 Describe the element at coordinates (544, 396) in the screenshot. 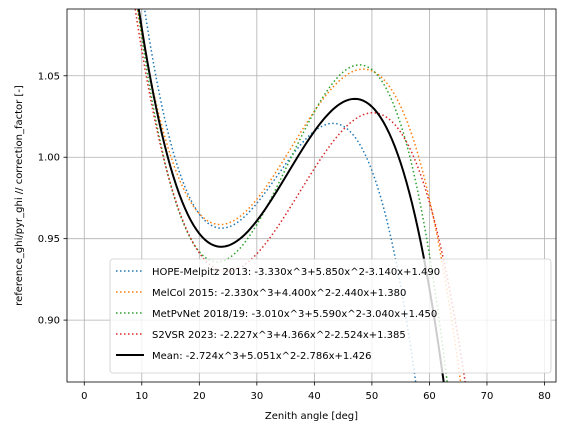

I see `x-tick-label: 80` at that location.